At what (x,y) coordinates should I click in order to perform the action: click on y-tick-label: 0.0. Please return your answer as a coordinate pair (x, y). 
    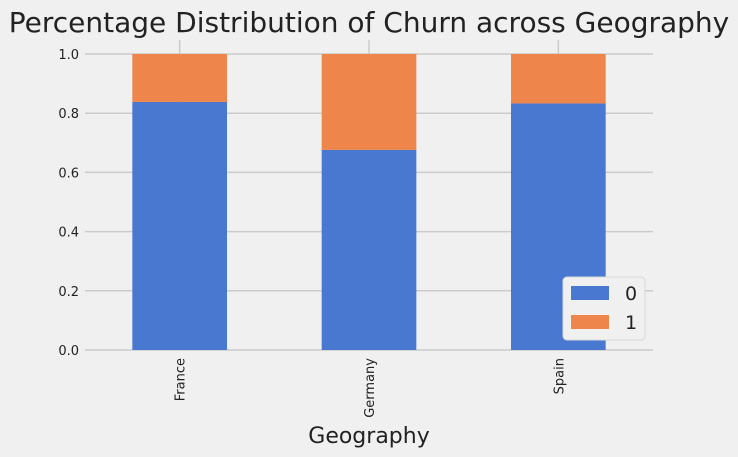
    Looking at the image, I should click on (68, 351).